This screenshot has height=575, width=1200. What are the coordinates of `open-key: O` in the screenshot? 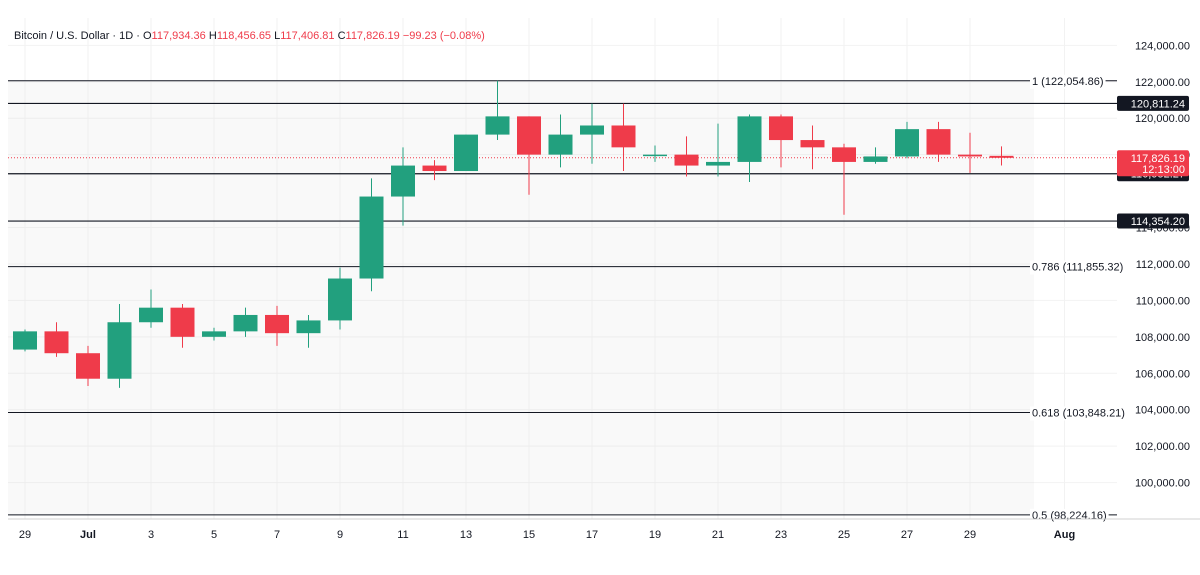 It's located at (147, 36).